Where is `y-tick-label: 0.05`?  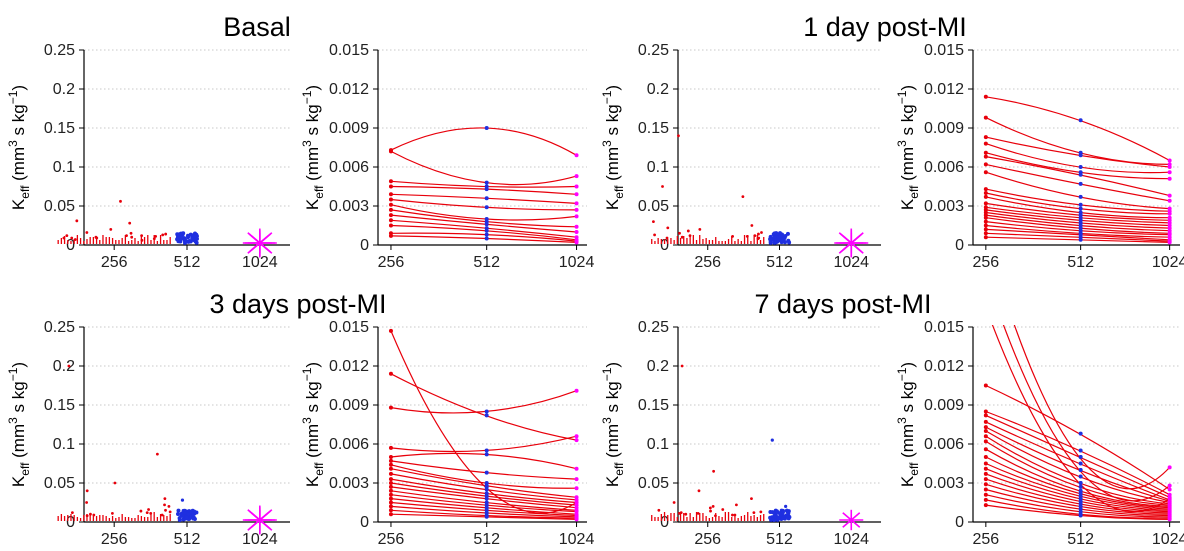
y-tick-label: 0.05 is located at coordinates (59, 206).